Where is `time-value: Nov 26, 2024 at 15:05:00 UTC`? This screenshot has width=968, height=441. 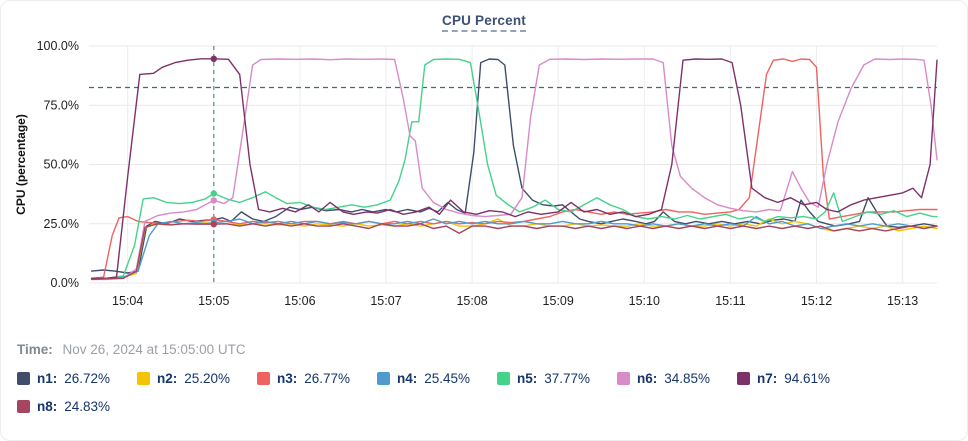
time-value: Nov 26, 2024 at 15:05:00 UTC is located at coordinates (154, 349).